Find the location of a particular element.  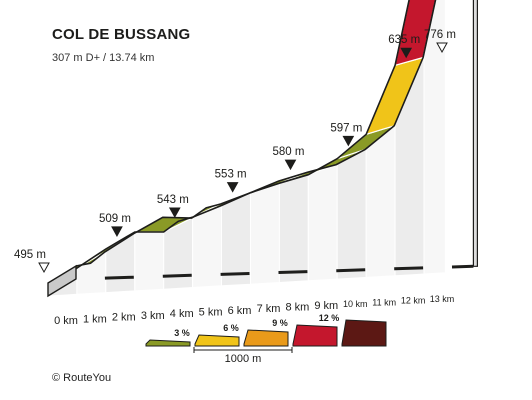

copyright-text: © RouteYou is located at coordinates (82, 378).